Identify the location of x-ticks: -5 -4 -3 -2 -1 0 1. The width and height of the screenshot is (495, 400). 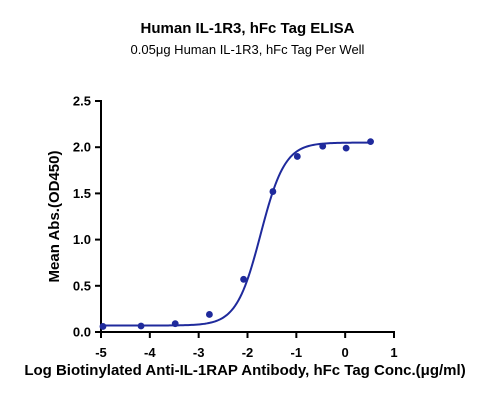
(246, 346).